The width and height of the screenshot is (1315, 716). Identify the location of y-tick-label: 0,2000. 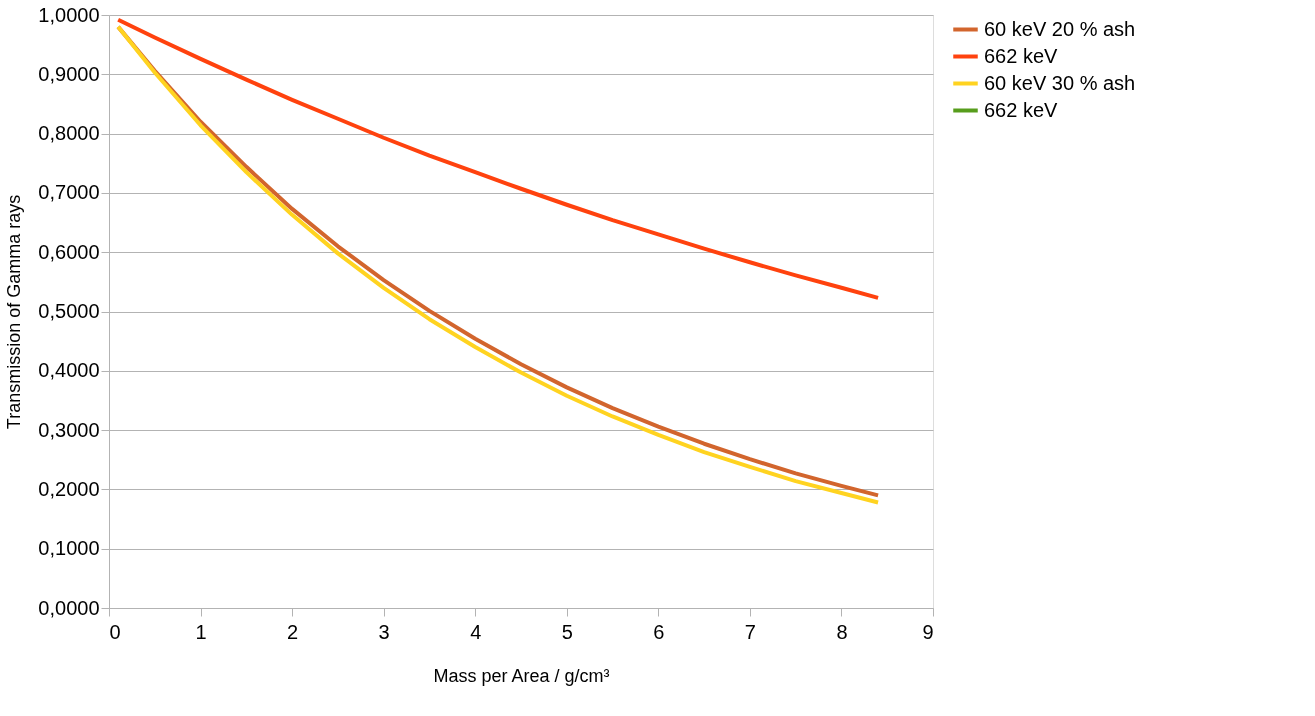
(69, 488).